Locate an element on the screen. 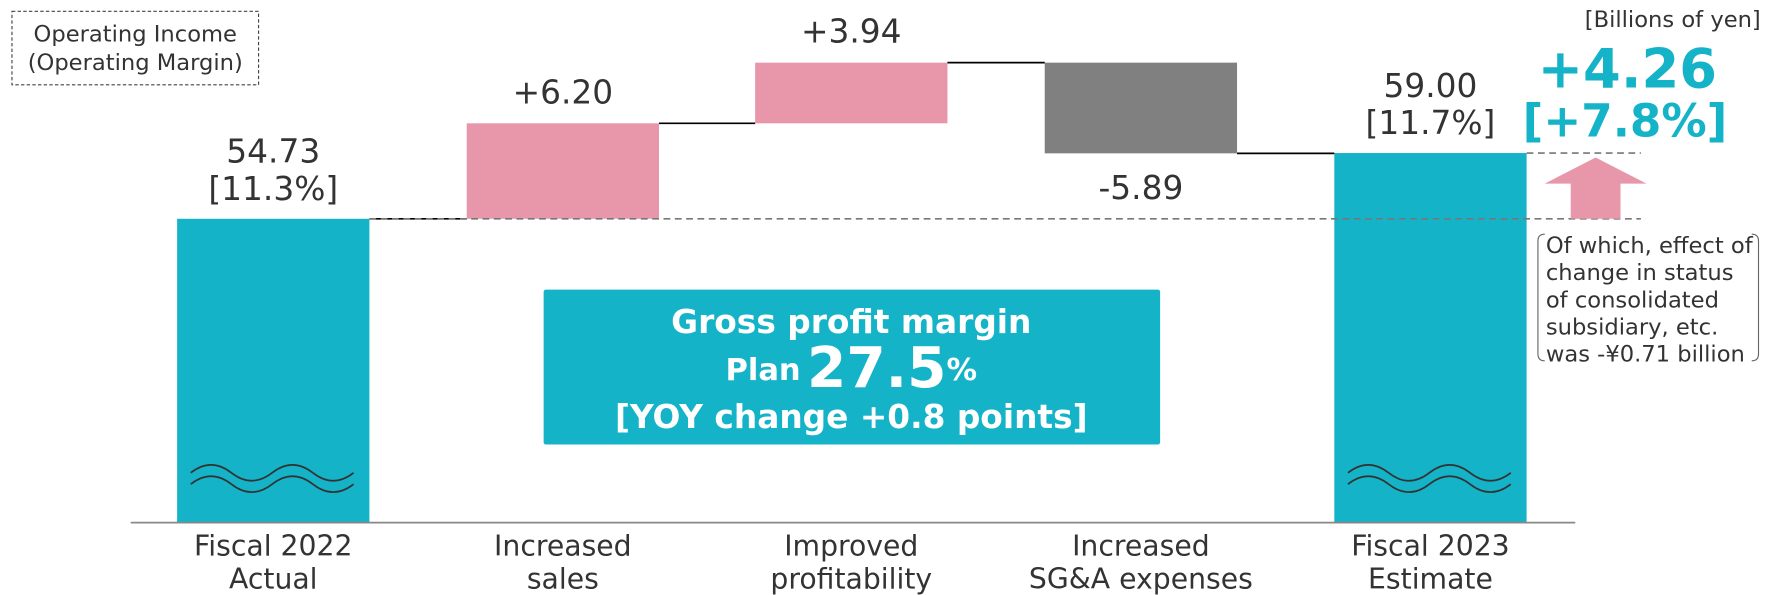  x-tick-label: Fiscal 2023 is located at coordinates (1430, 545).